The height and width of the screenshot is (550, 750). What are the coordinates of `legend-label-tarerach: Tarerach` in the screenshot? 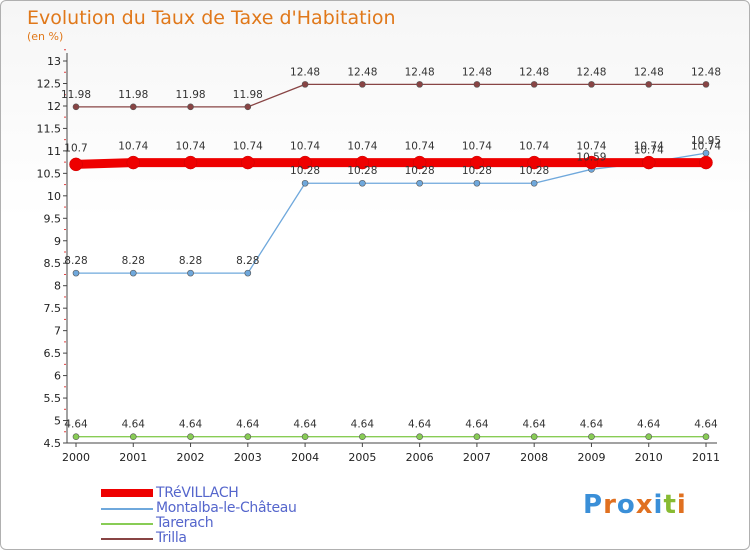 It's located at (185, 523).